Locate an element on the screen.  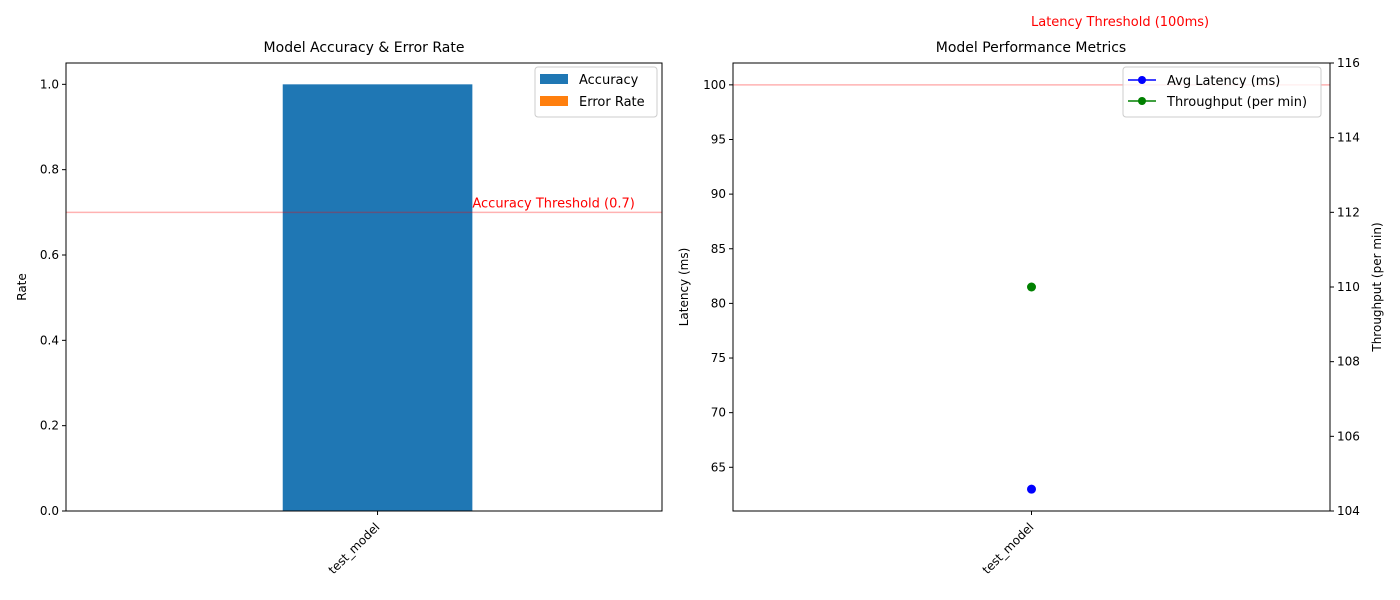
chart2-ytick-label: 65 is located at coordinates (718, 467).